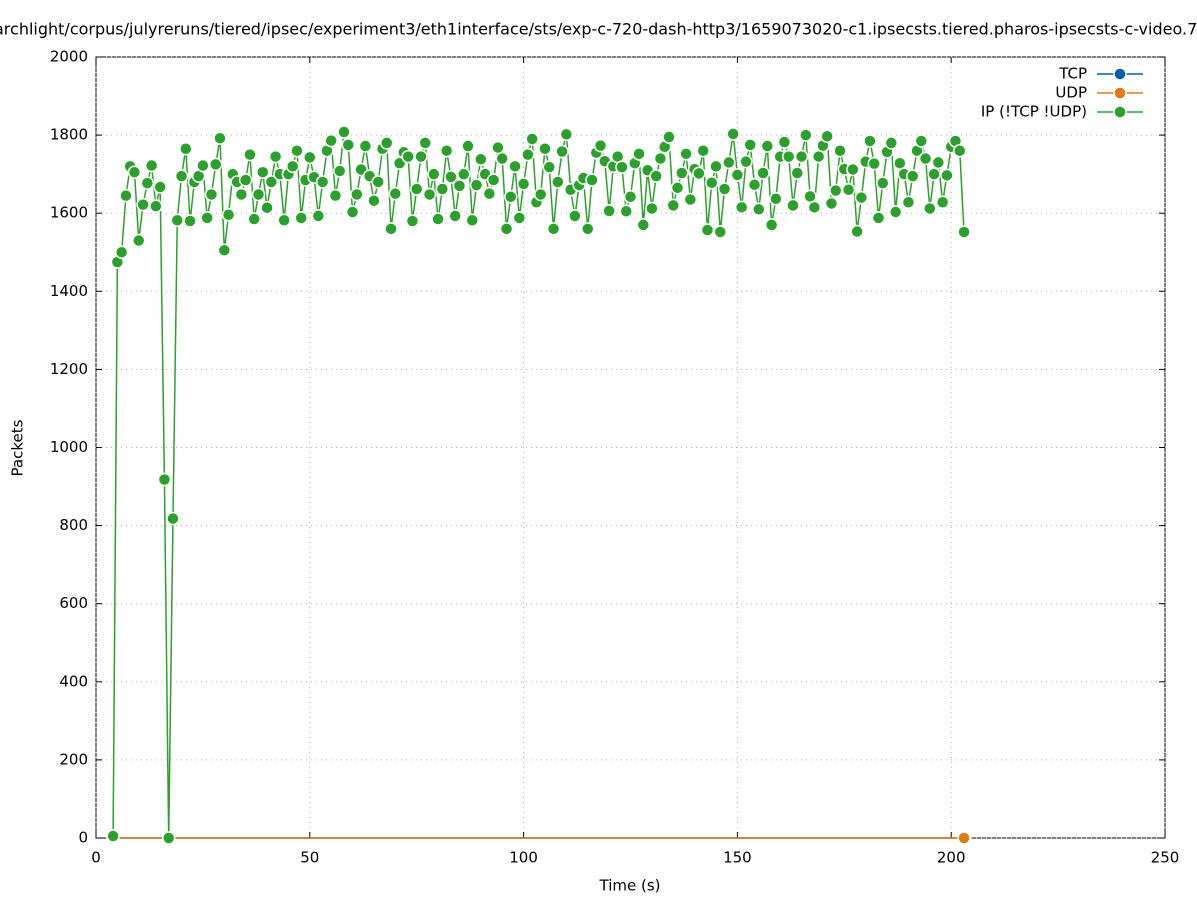 The width and height of the screenshot is (1197, 900). Describe the element at coordinates (73, 681) in the screenshot. I see `y-tick-label: 400` at that location.